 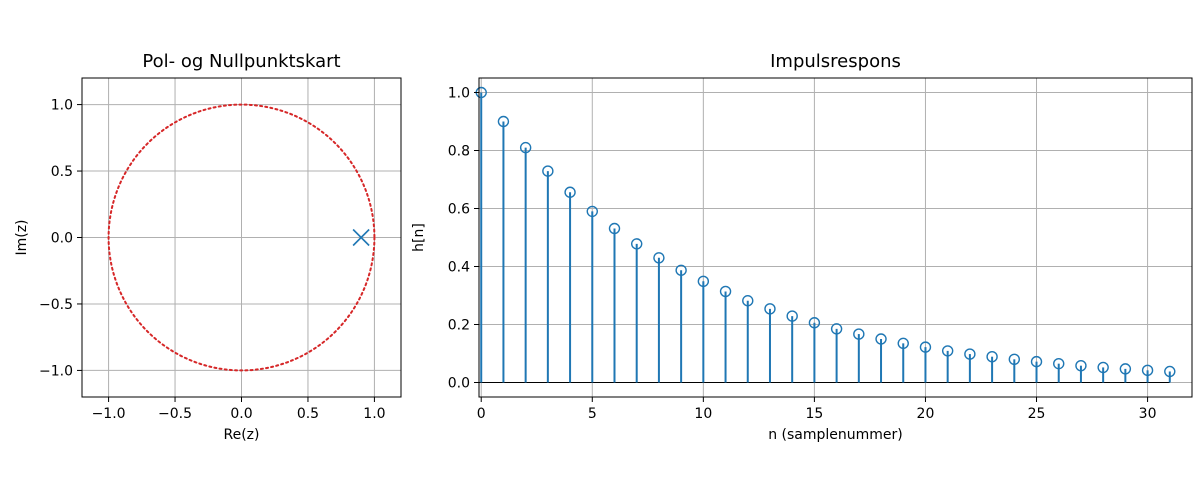 I want to click on x-tick-label: 30, so click(x=1148, y=414).